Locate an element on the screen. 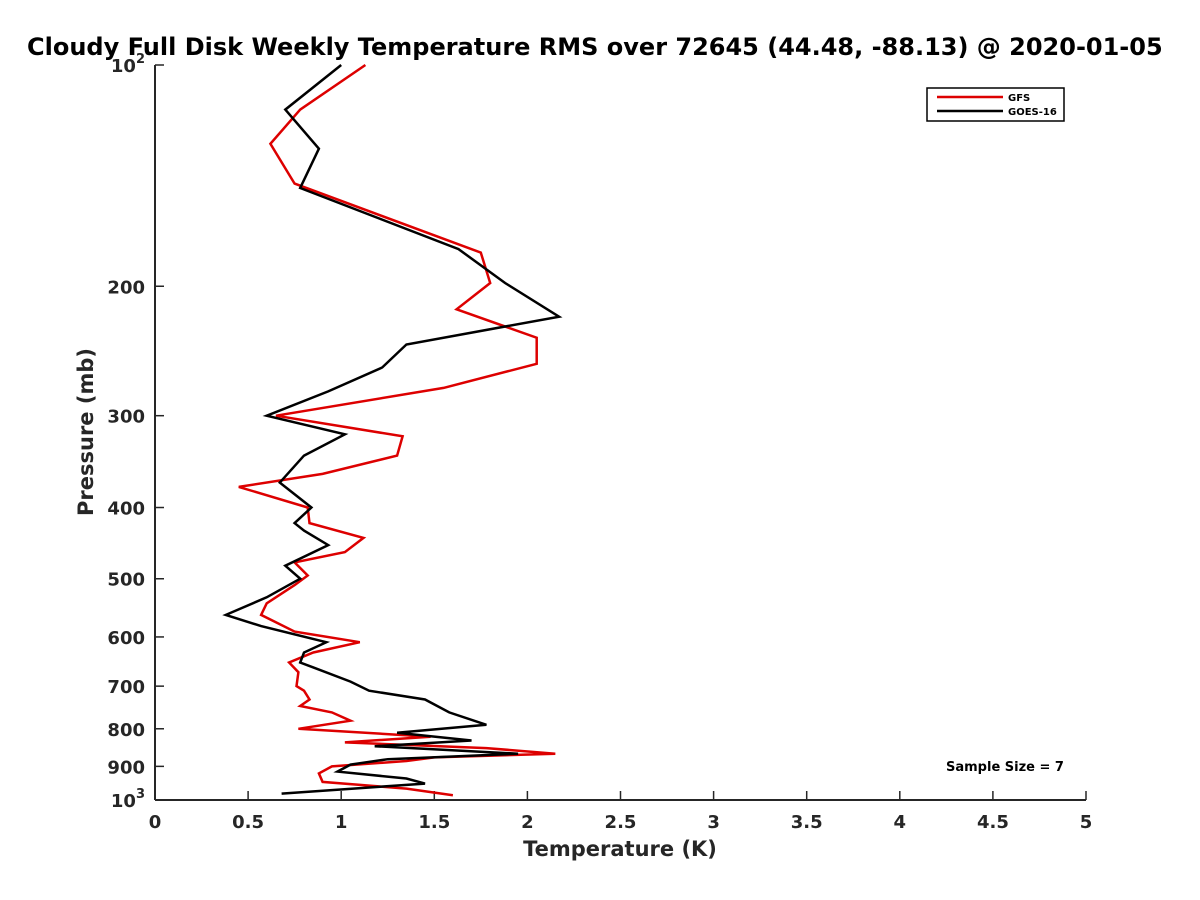 This screenshot has width=1200, height=900. y-tick-label: 400 is located at coordinates (126, 509).